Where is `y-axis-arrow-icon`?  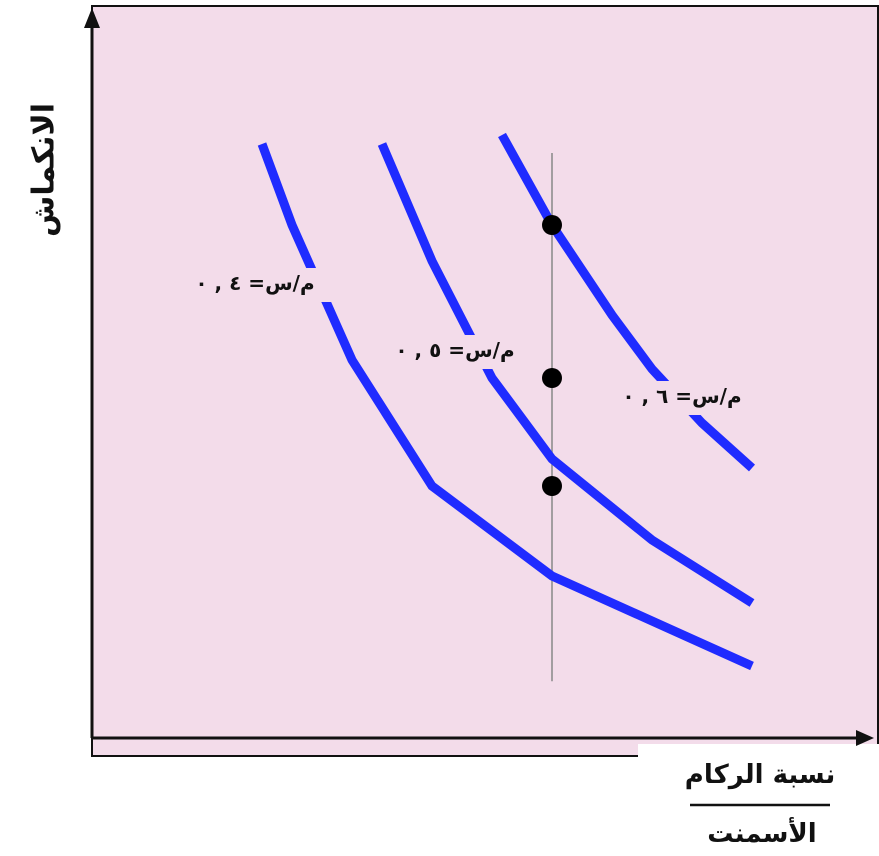 y-axis-arrow-icon is located at coordinates (92, 18).